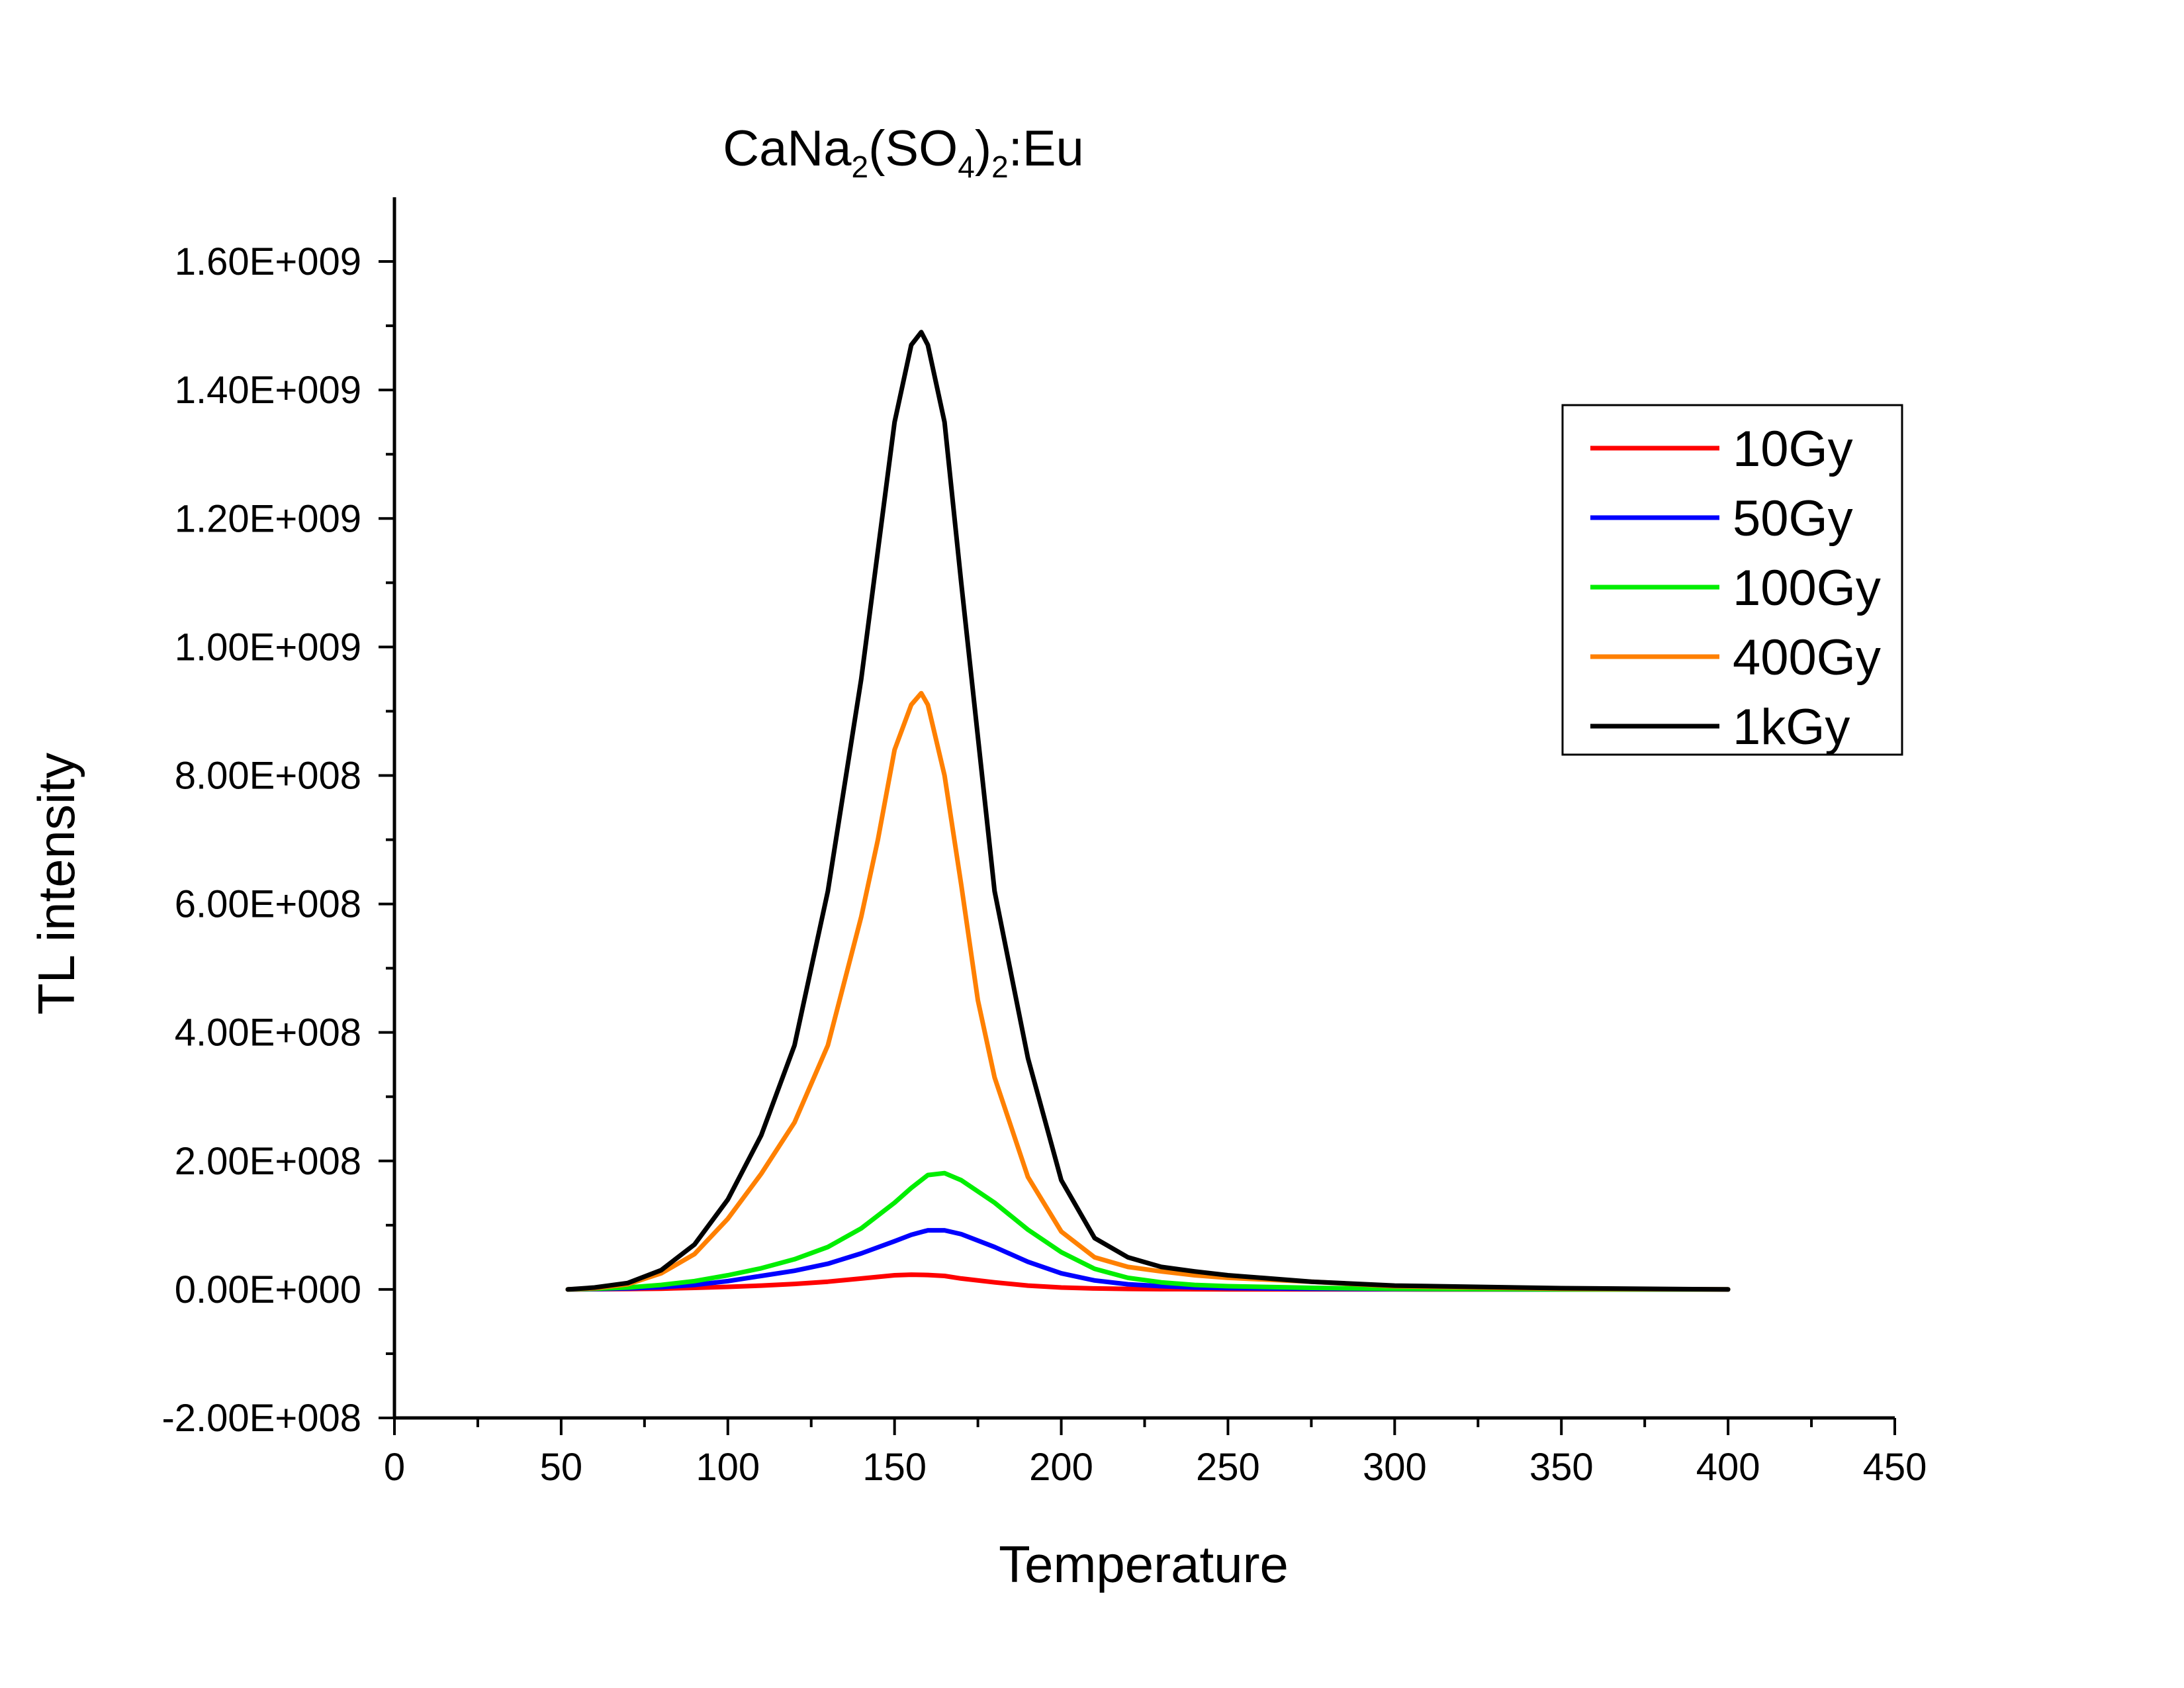 The image size is (2184, 1688). Describe the element at coordinates (1793, 519) in the screenshot. I see `legend-label-50gy: 50Gy` at that location.